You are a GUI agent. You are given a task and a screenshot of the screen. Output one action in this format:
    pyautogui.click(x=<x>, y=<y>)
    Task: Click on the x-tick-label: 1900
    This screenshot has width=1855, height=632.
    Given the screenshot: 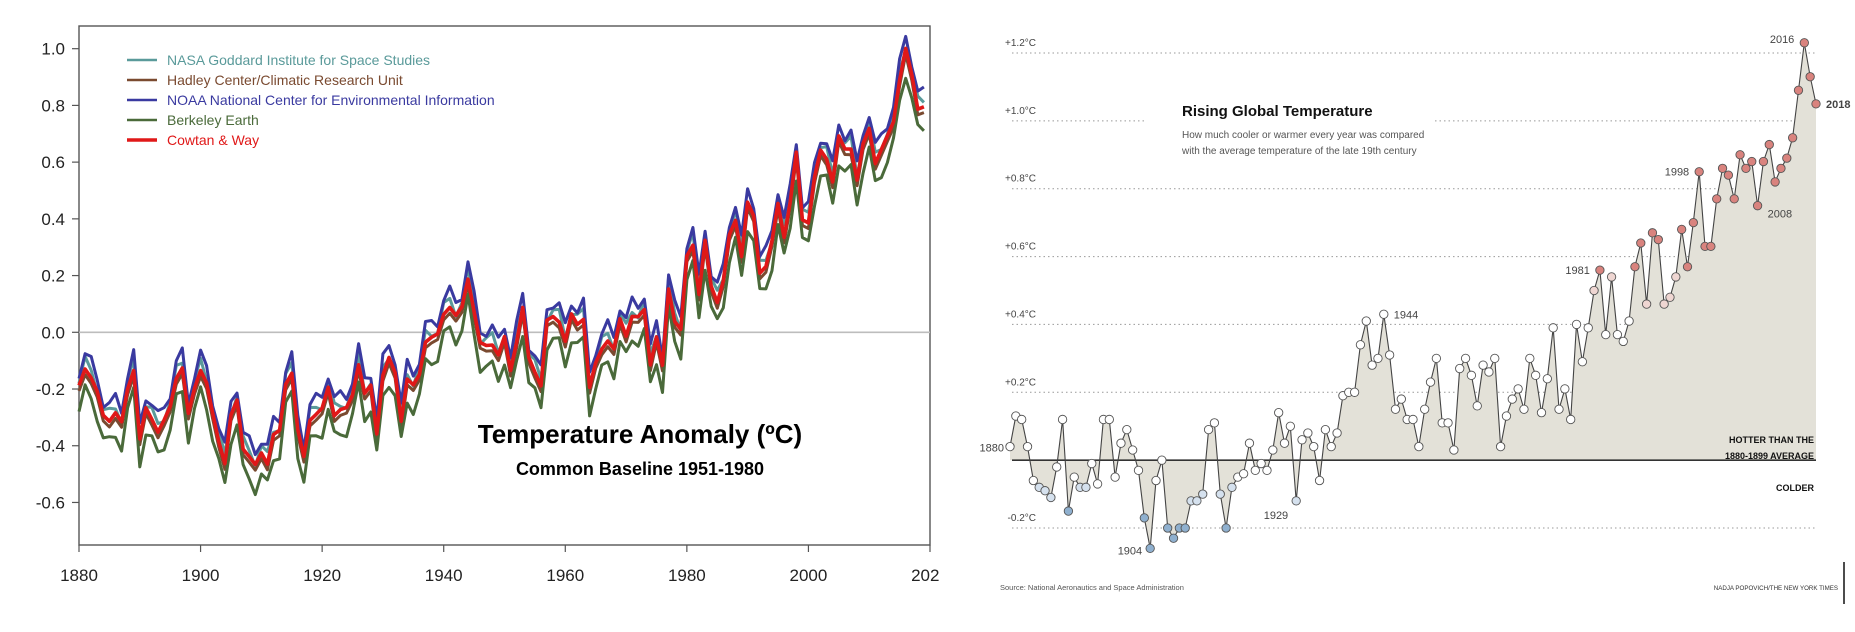 What is the action you would take?
    pyautogui.click(x=201, y=575)
    